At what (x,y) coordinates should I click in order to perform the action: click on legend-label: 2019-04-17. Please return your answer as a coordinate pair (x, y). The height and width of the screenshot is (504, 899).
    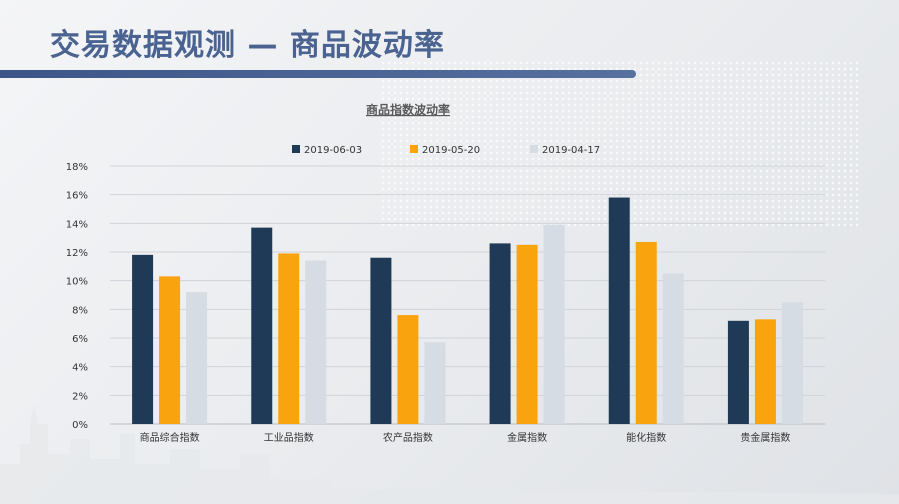
    Looking at the image, I should click on (571, 150).